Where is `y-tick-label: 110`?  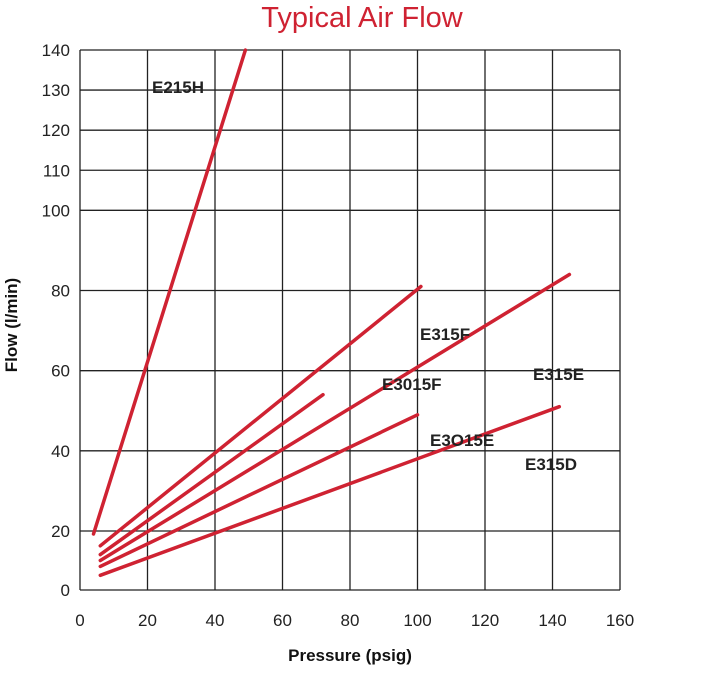 y-tick-label: 110 is located at coordinates (56, 170).